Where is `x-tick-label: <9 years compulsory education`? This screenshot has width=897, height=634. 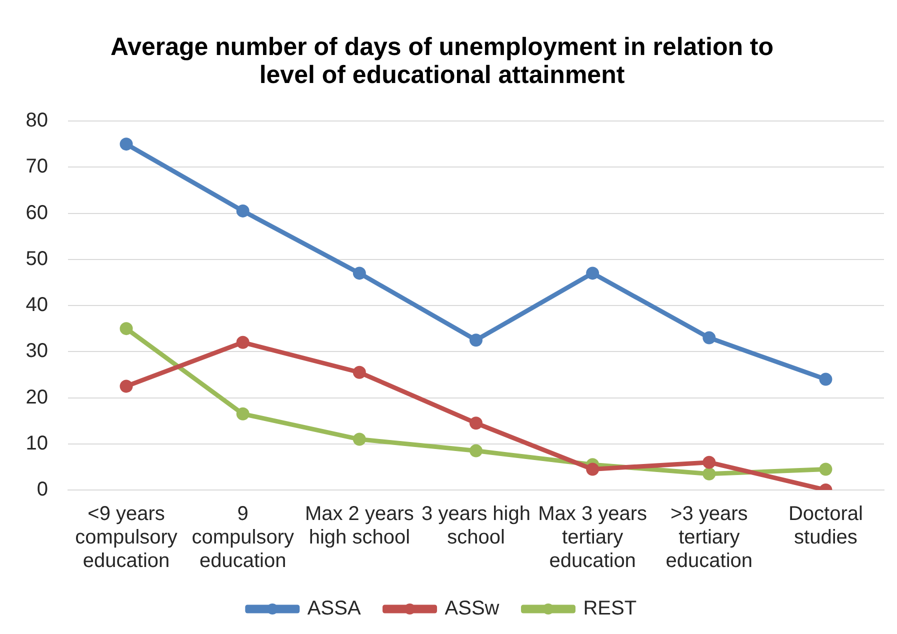
x-tick-label: <9 years compulsory education is located at coordinates (126, 537).